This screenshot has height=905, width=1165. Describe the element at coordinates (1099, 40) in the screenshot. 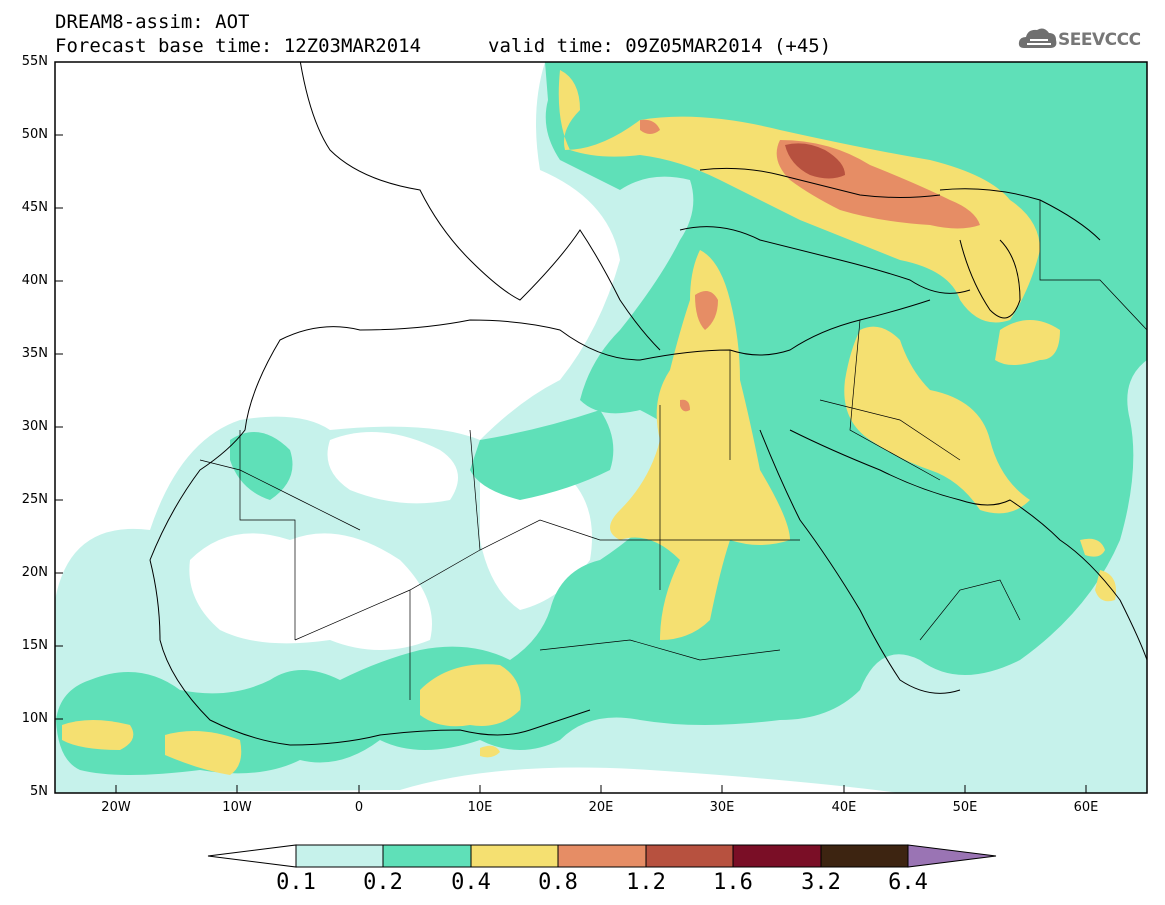

I see `logo-text: SEEVCCC` at that location.